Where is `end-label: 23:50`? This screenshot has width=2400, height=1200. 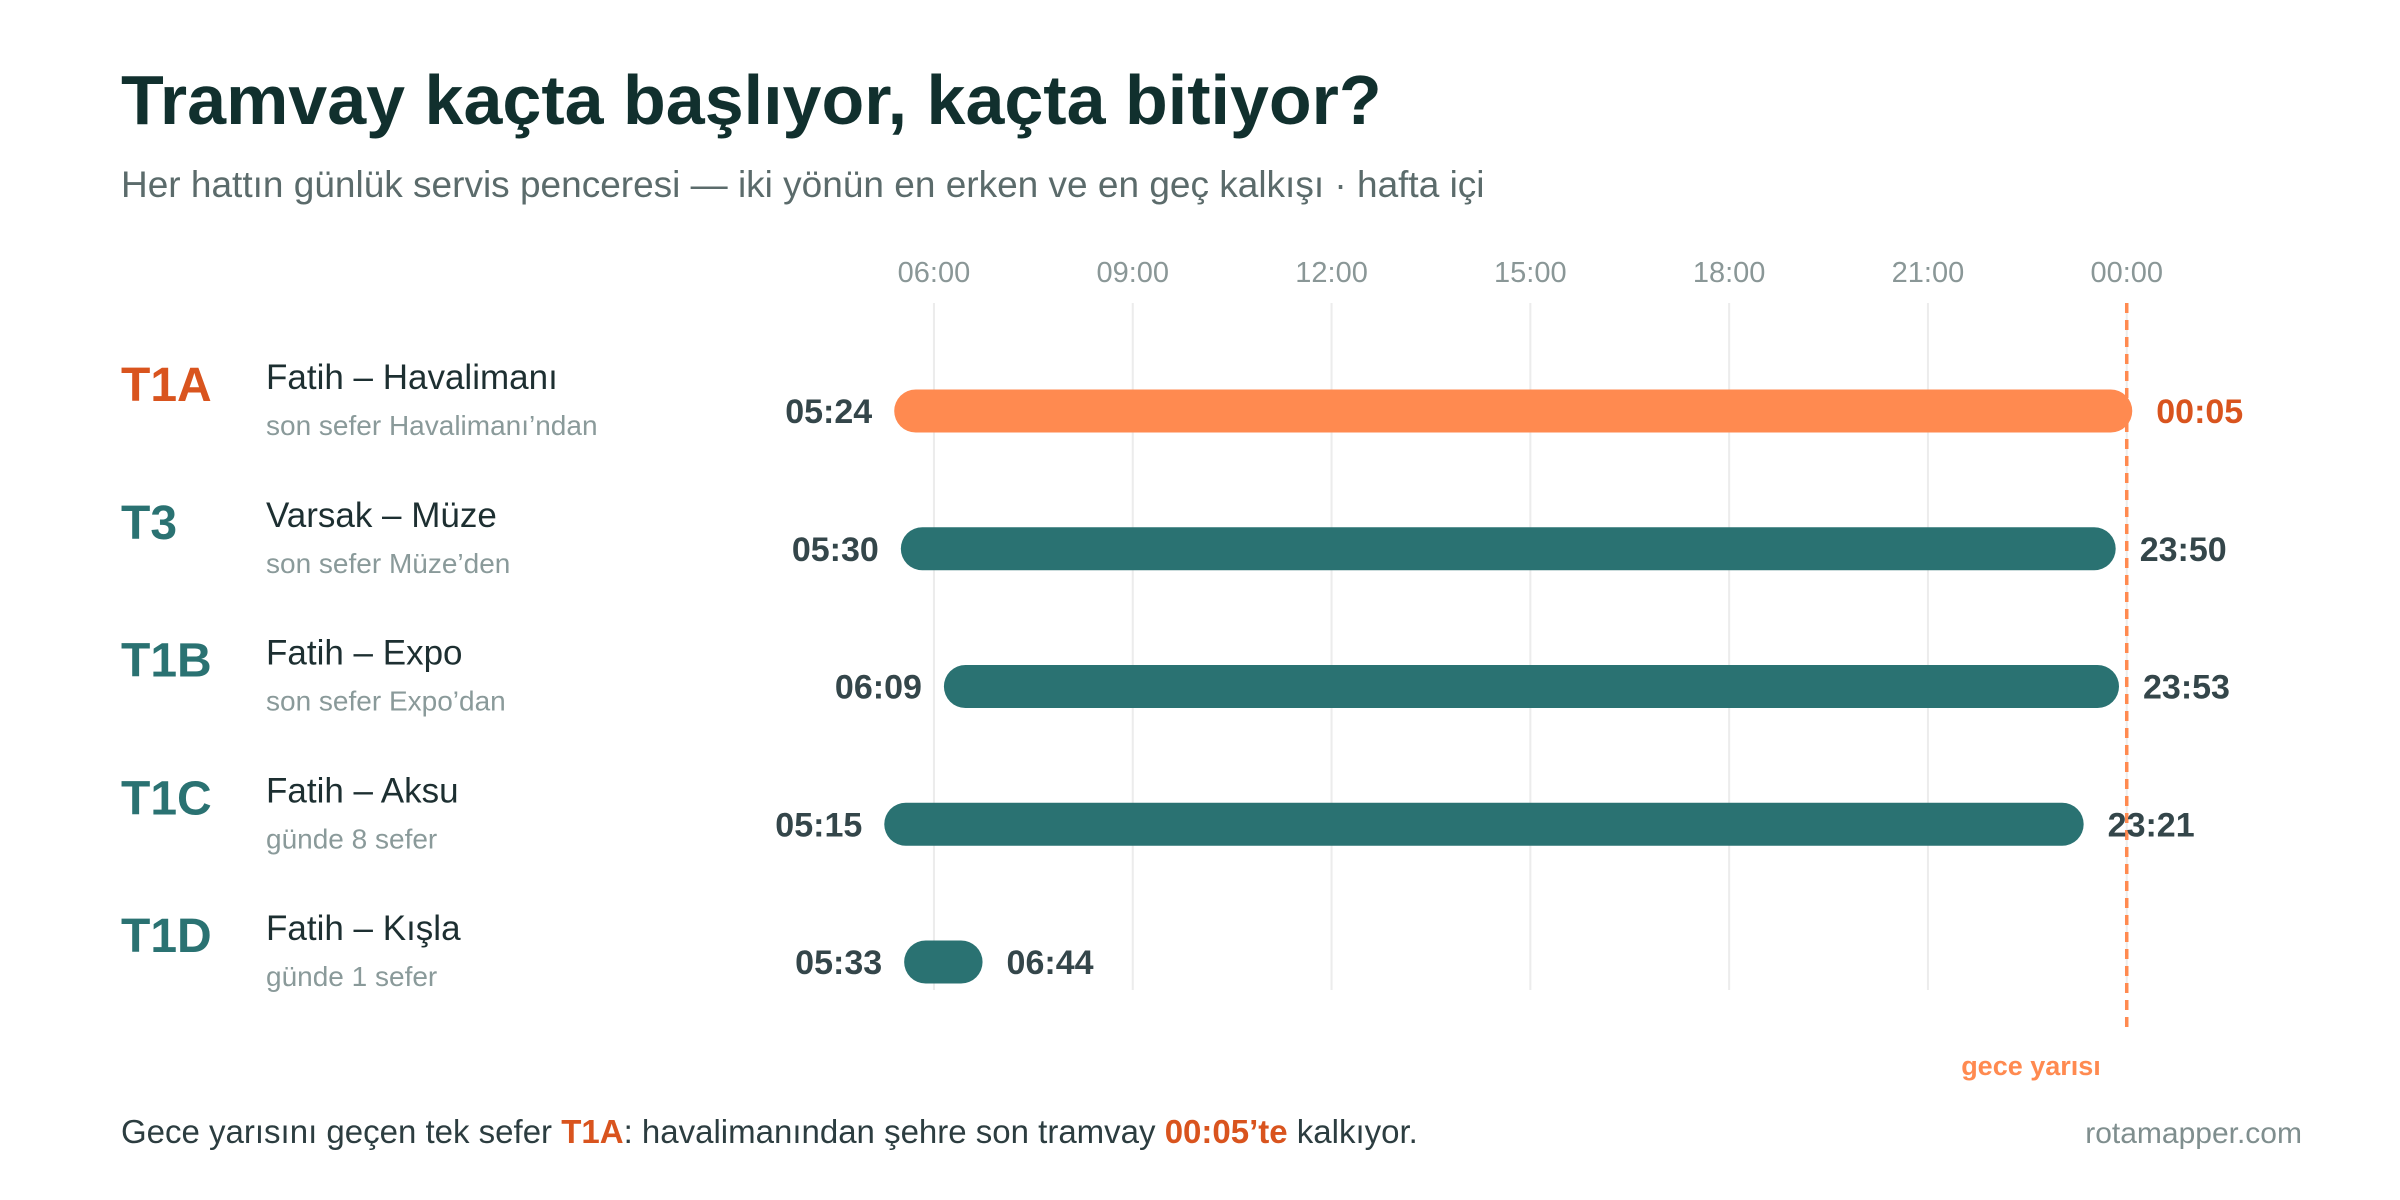 end-label: 23:50 is located at coordinates (2183, 550).